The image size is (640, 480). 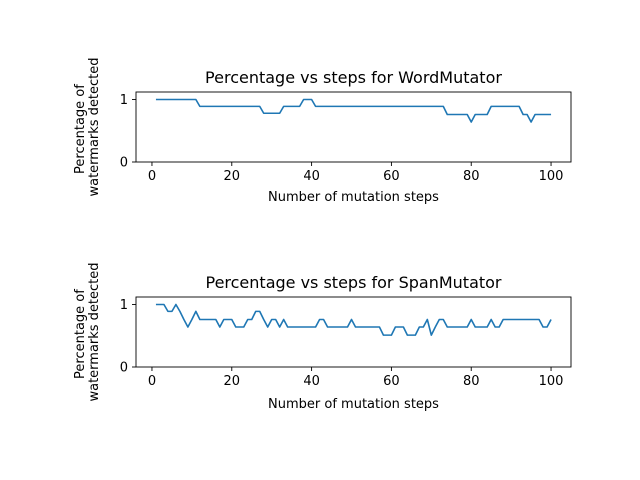 What do you see at coordinates (353, 282) in the screenshot?
I see `chart-title: Percentage vs steps for SpanMutator` at bounding box center [353, 282].